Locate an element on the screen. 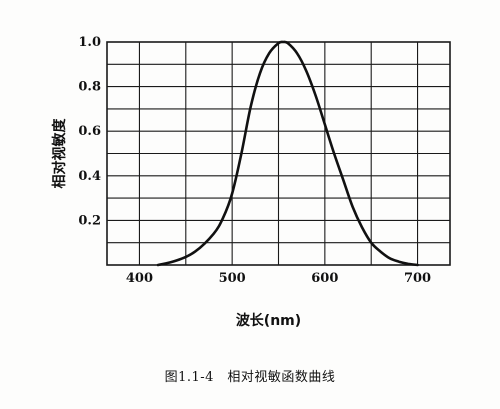 The image size is (500, 409). x-tick-label: 500 is located at coordinates (232, 278).